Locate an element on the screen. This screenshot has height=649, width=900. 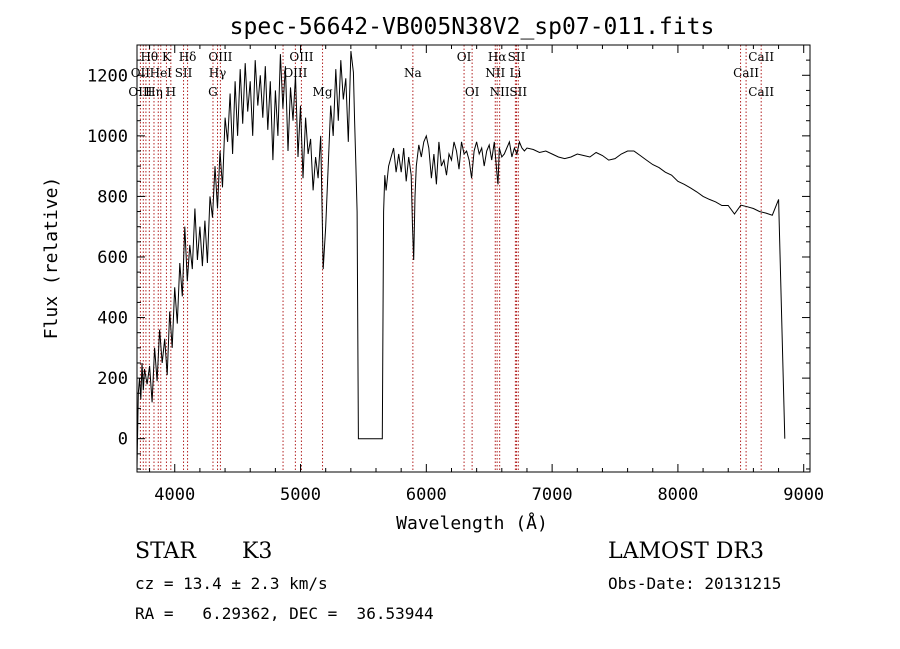
x-tick-label-4: 8000 is located at coordinates (677, 495).